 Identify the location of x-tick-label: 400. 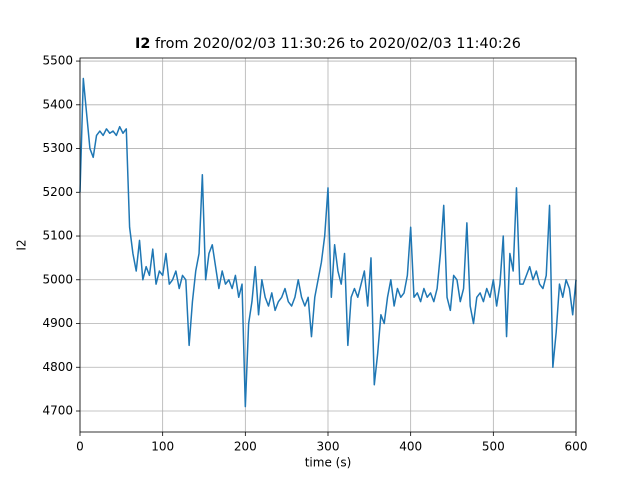
(410, 447).